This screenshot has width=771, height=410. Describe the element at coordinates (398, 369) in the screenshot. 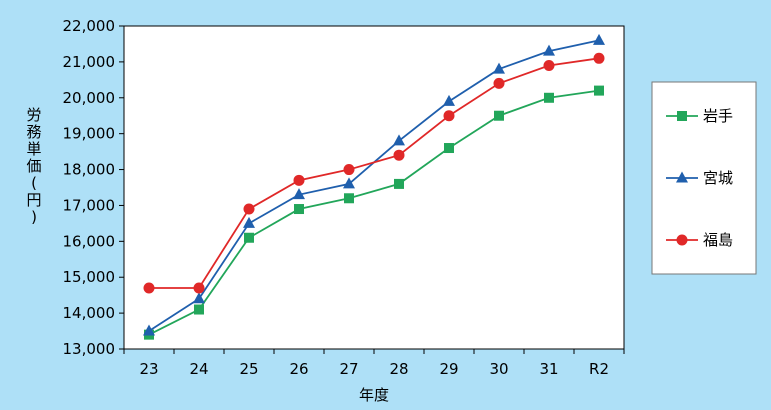

I see `x-tick-label: 28` at that location.